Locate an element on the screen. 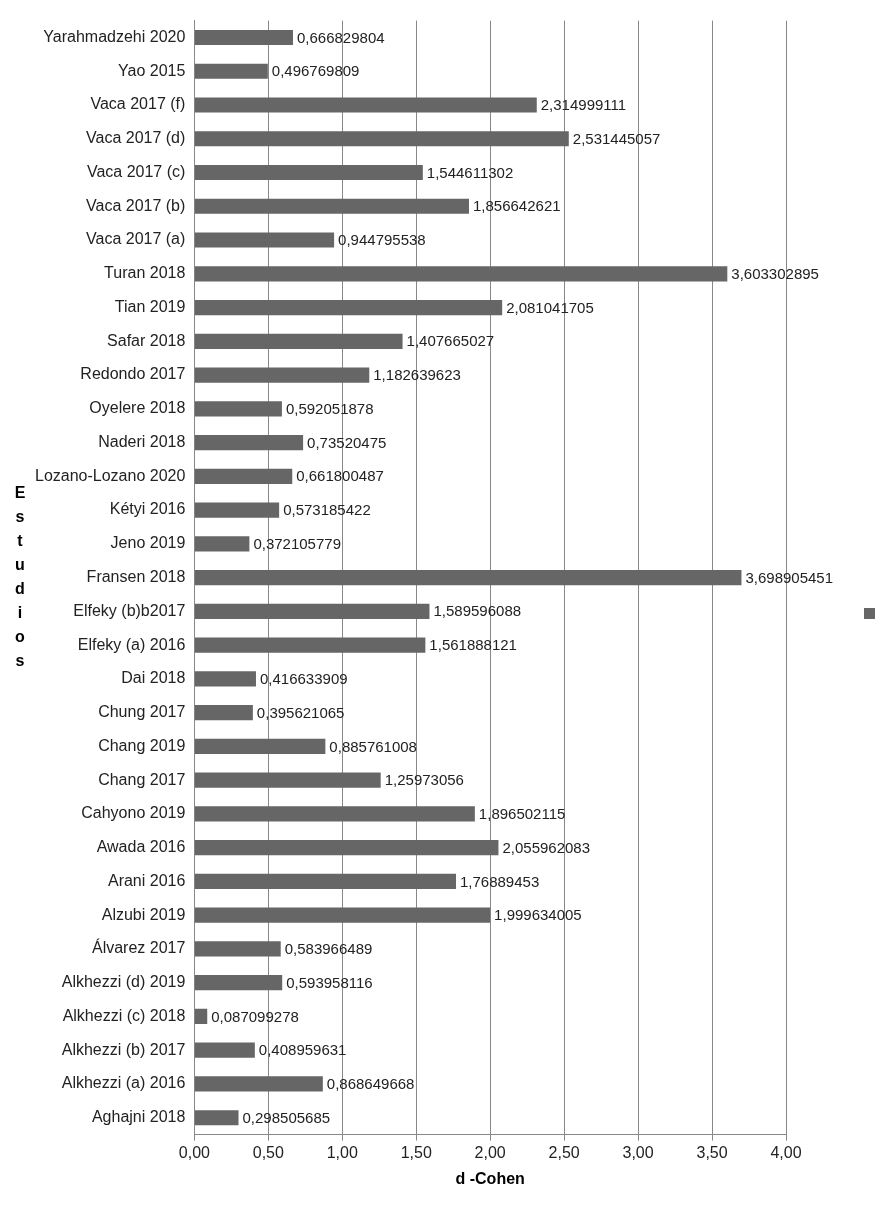  x-tick-label: 3,50 is located at coordinates (712, 1152).